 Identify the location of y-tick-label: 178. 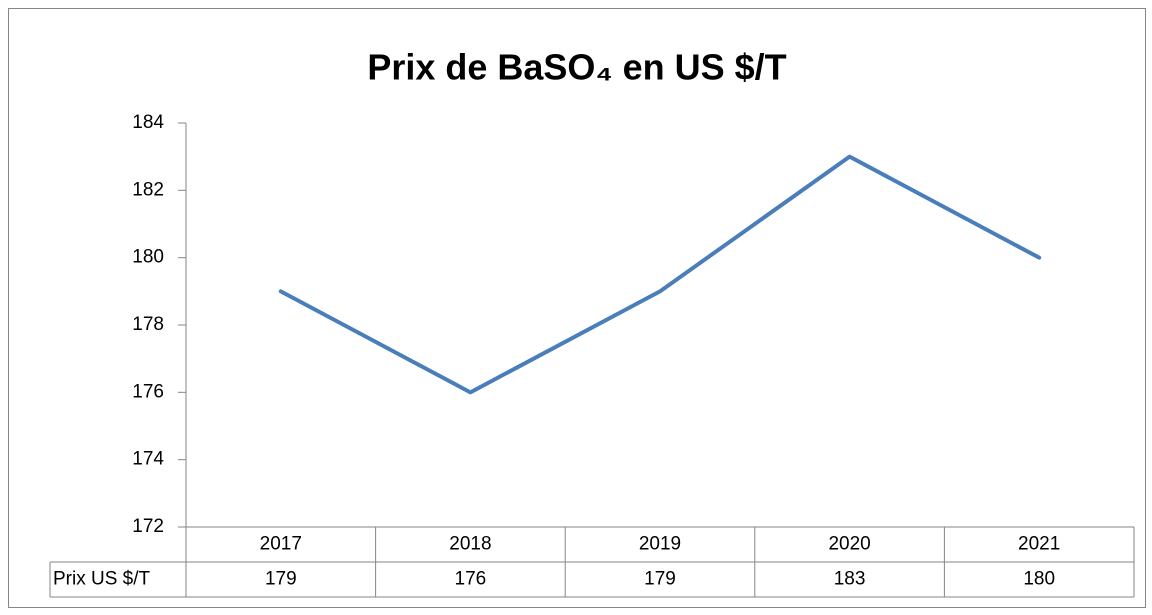
(148, 324).